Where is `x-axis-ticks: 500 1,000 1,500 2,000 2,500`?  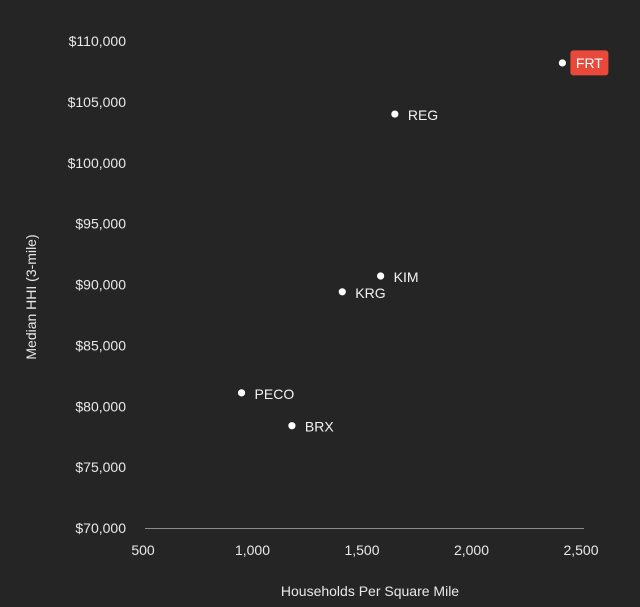 x-axis-ticks: 500 1,000 1,500 2,000 2,500 is located at coordinates (364, 550).